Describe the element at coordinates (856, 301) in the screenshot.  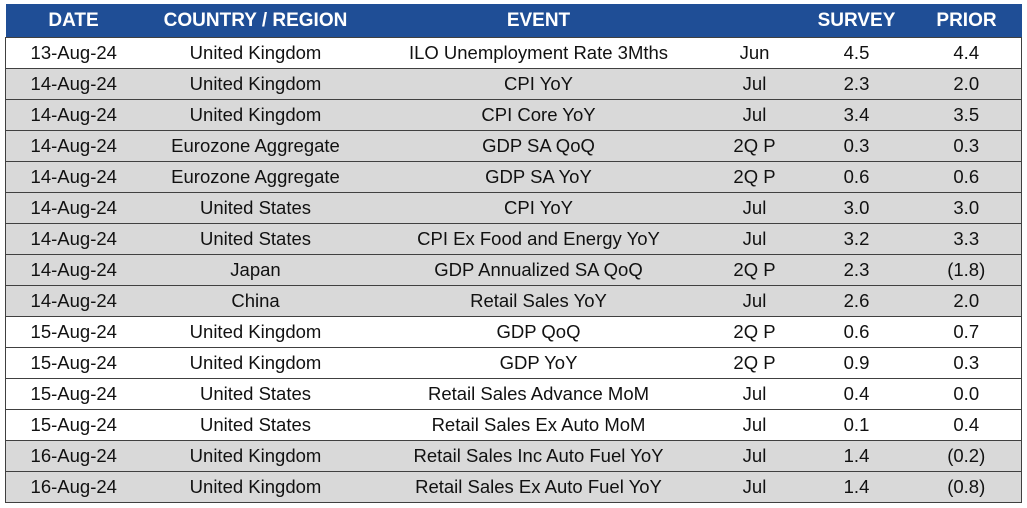
I see `table-cell: 2.6` at that location.